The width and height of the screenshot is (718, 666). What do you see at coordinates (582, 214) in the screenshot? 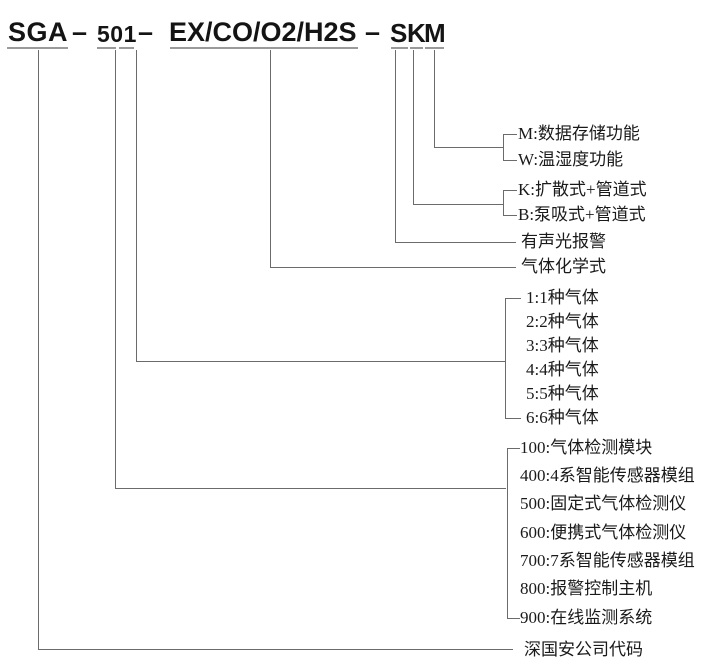
I see `label-sampling-b: B:泵吸式+管道式` at bounding box center [582, 214].